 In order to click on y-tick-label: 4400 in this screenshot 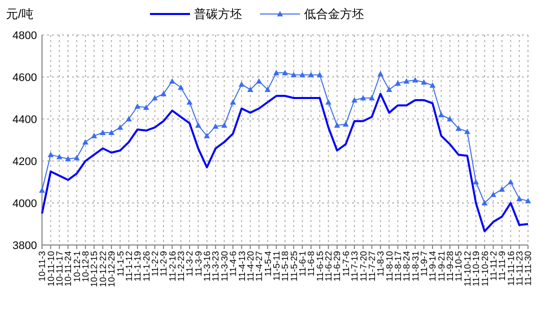, I will do `click(24, 120)`.